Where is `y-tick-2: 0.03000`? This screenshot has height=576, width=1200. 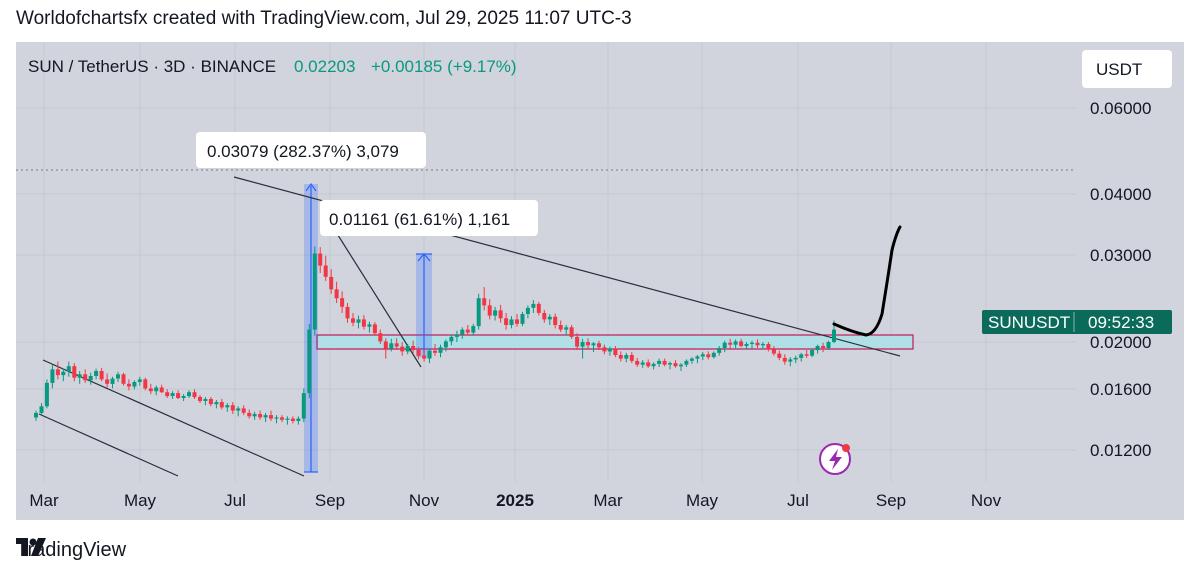
y-tick-2: 0.03000 is located at coordinates (1120, 255).